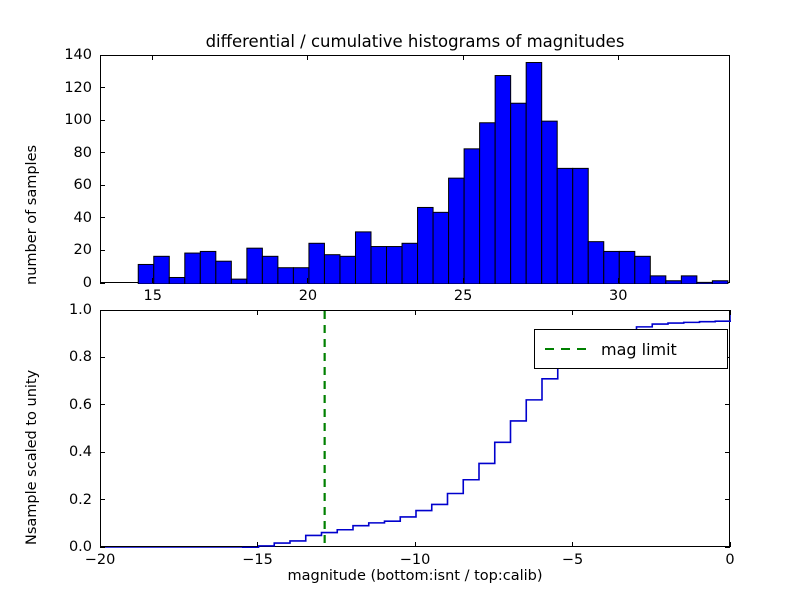 This screenshot has width=800, height=600. What do you see at coordinates (639, 349) in the screenshot?
I see `legend-entry-label: mag limit` at bounding box center [639, 349].